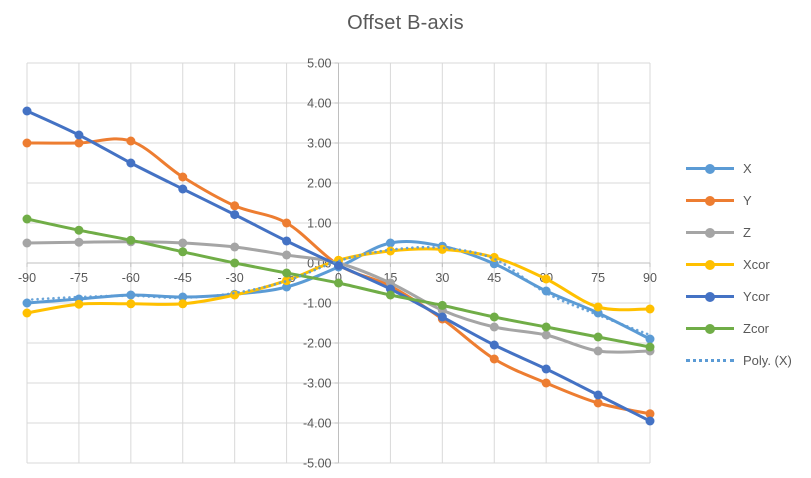  What do you see at coordinates (405, 23) in the screenshot?
I see `chart-title: Offset B-axis` at bounding box center [405, 23].